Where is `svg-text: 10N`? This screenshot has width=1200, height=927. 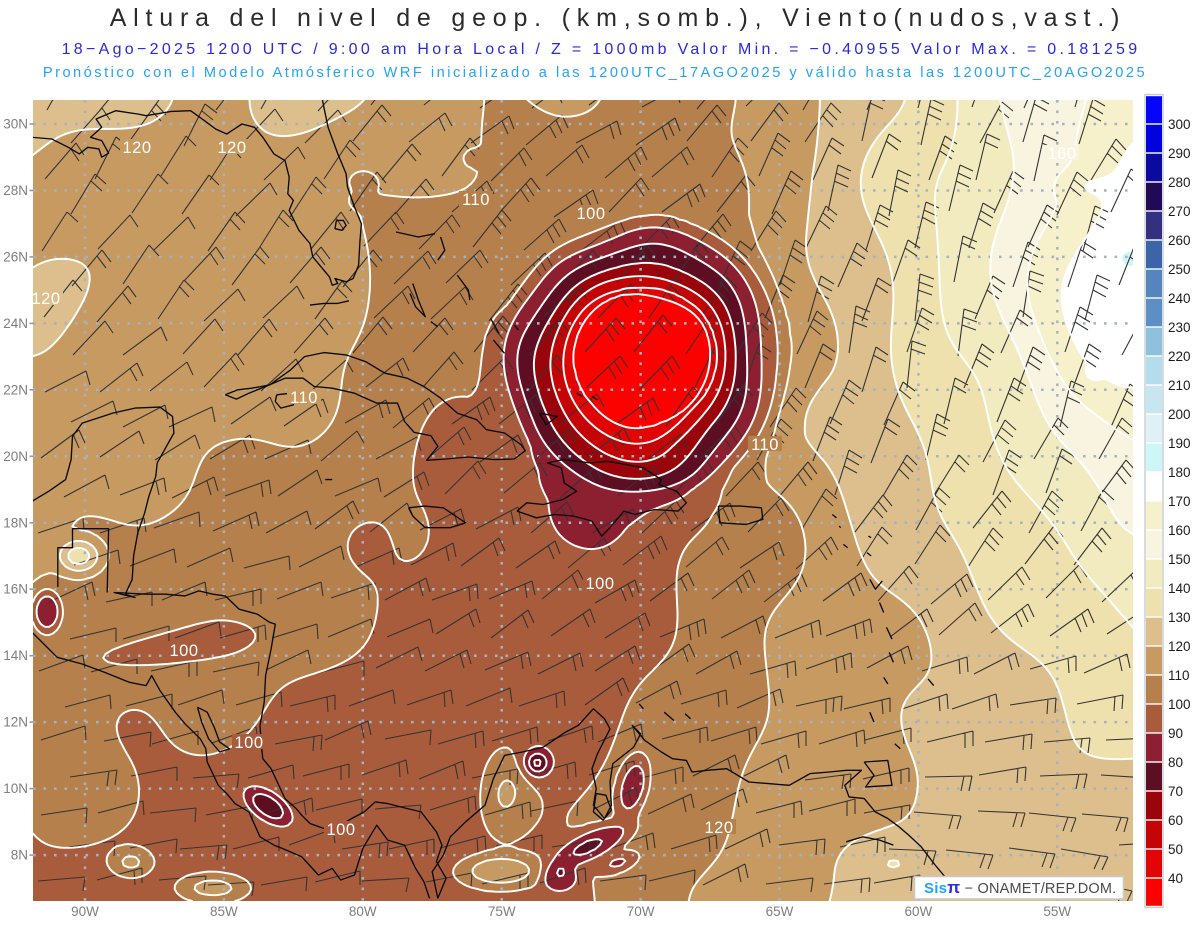 svg-text: 10N is located at coordinates (15, 788).